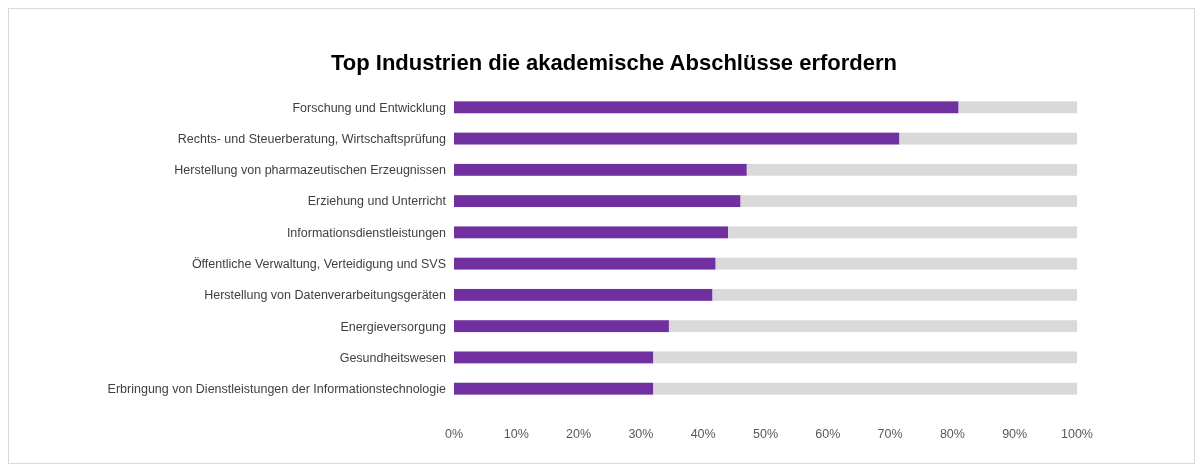 The height and width of the screenshot is (472, 1203). Describe the element at coordinates (310, 170) in the screenshot. I see `y-tick-label: Herstellung von pharmazeutischen Erzeugnissen` at that location.